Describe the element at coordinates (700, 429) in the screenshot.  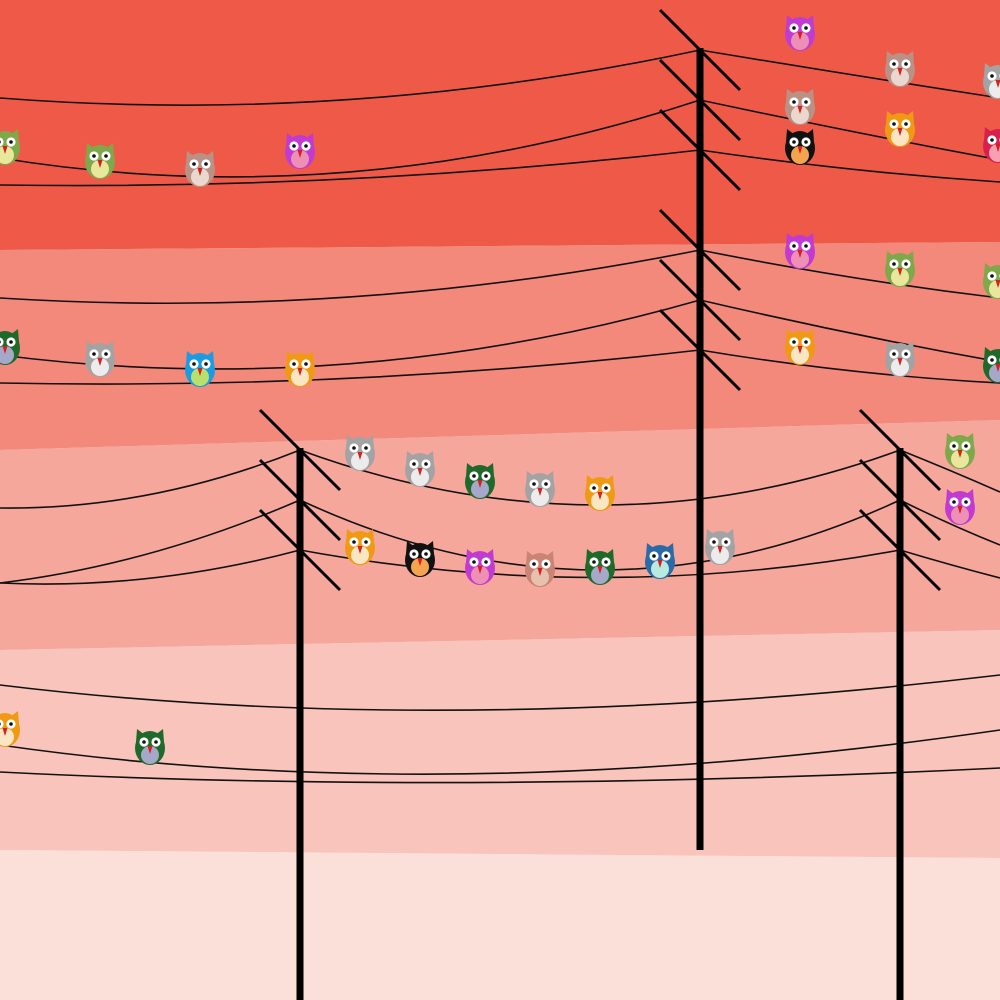
I see `pole-center` at that location.